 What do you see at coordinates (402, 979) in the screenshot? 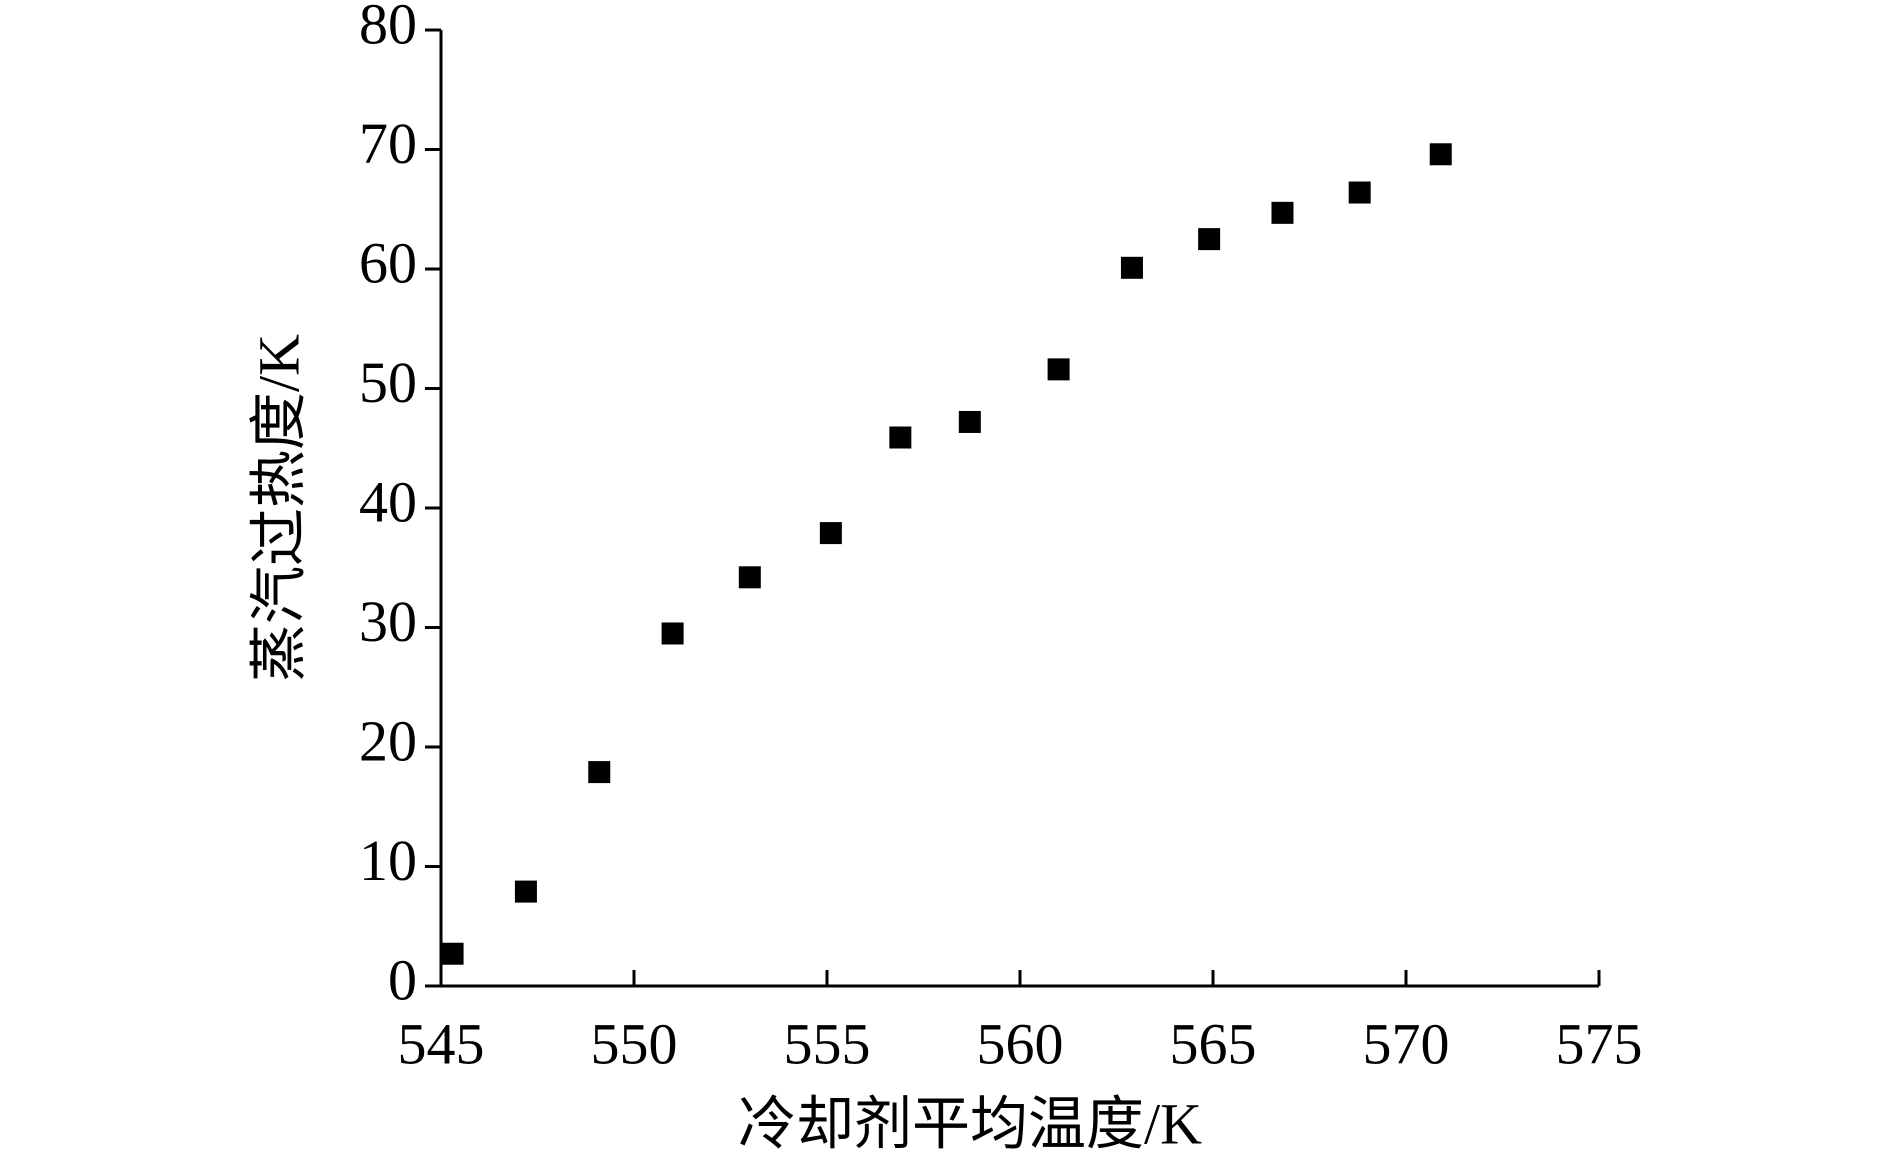
I see `y-tick-label: 0` at bounding box center [402, 979].